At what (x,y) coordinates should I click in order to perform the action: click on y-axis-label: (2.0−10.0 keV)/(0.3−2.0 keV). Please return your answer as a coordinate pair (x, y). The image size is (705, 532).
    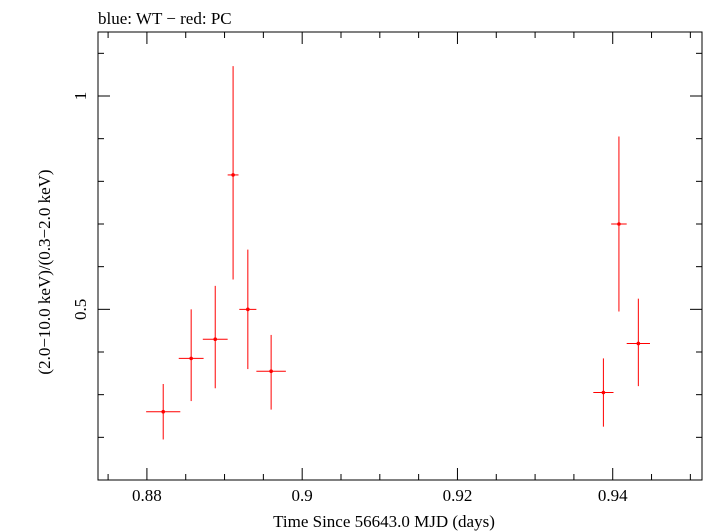
    Looking at the image, I should click on (44, 271).